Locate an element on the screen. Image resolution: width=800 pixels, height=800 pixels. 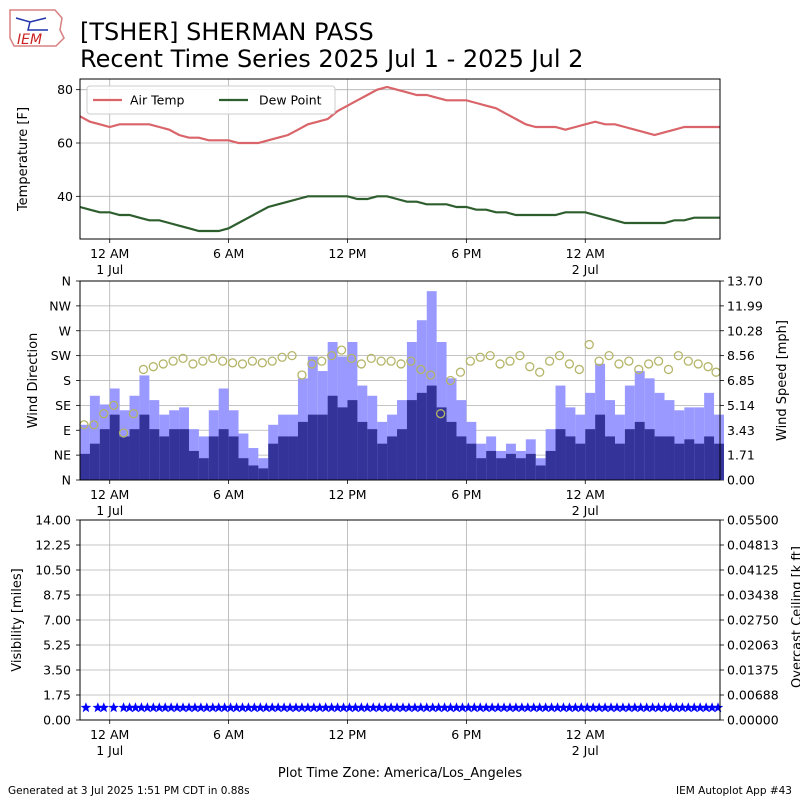
x-tick-label: 12 PM is located at coordinates (347, 494).